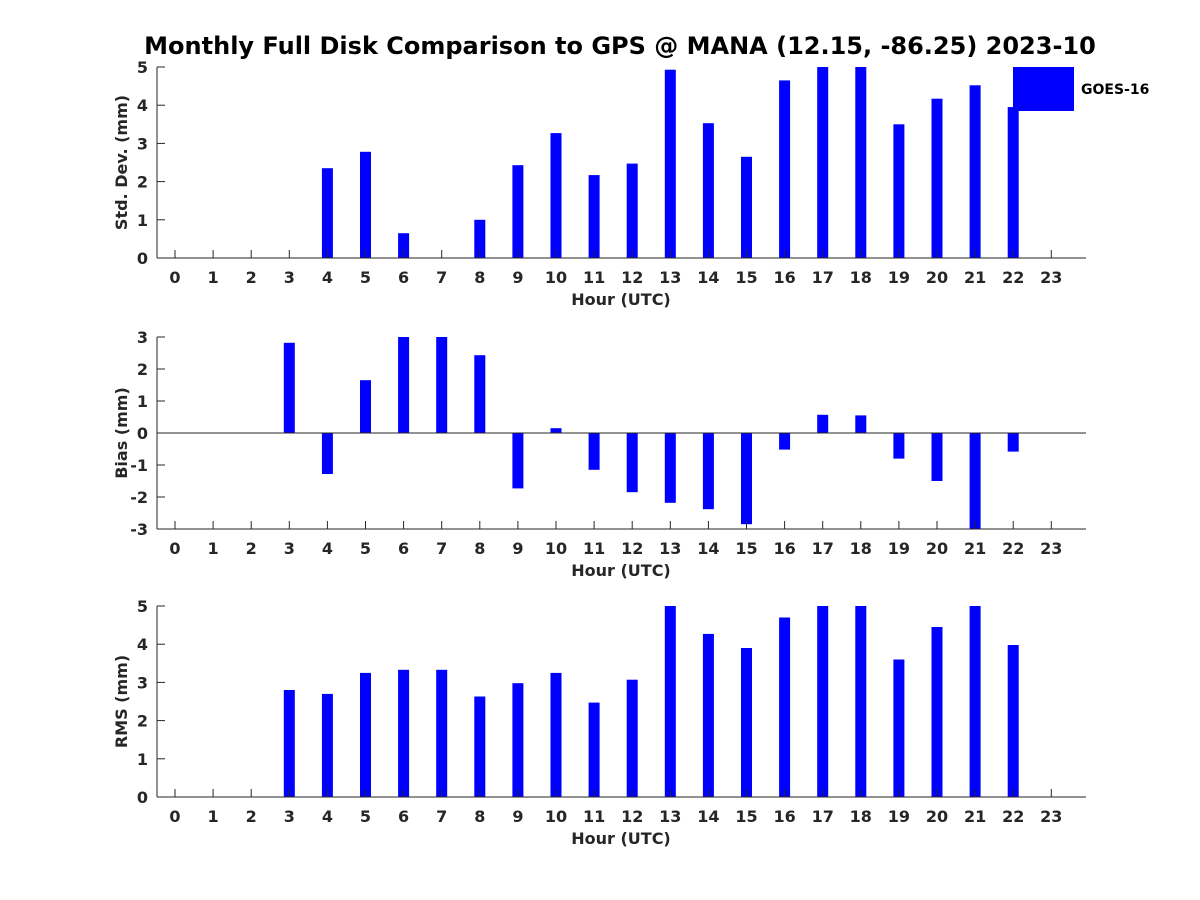 The width and height of the screenshot is (1200, 900). I want to click on legend-label: GOES-16, so click(1115, 90).